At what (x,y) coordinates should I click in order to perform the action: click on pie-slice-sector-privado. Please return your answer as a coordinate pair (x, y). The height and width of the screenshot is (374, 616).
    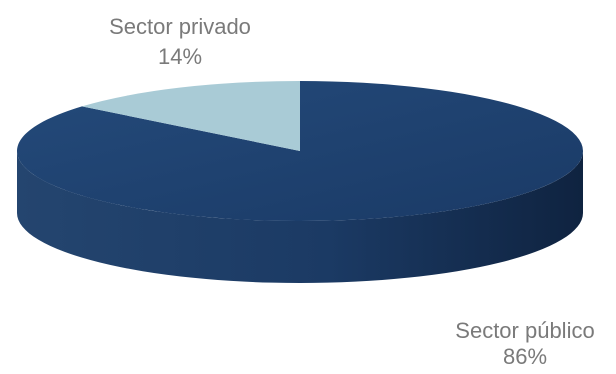
    Looking at the image, I should click on (190, 116).